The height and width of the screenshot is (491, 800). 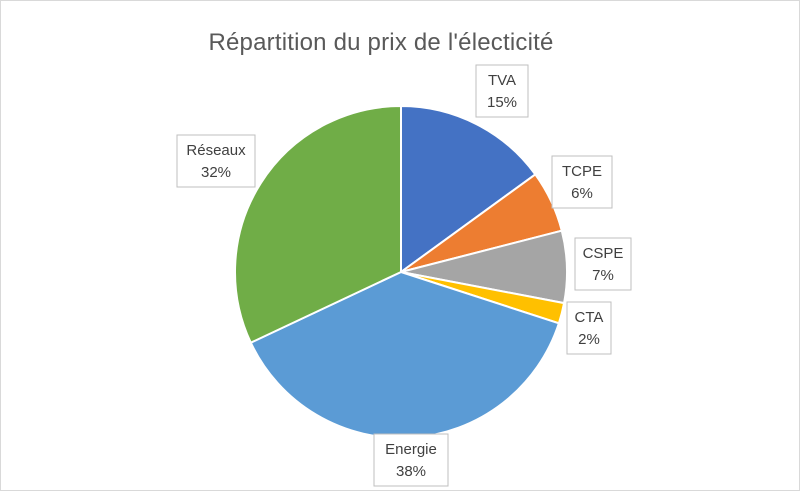 What do you see at coordinates (216, 150) in the screenshot?
I see `data-label-name: Réseaux` at bounding box center [216, 150].